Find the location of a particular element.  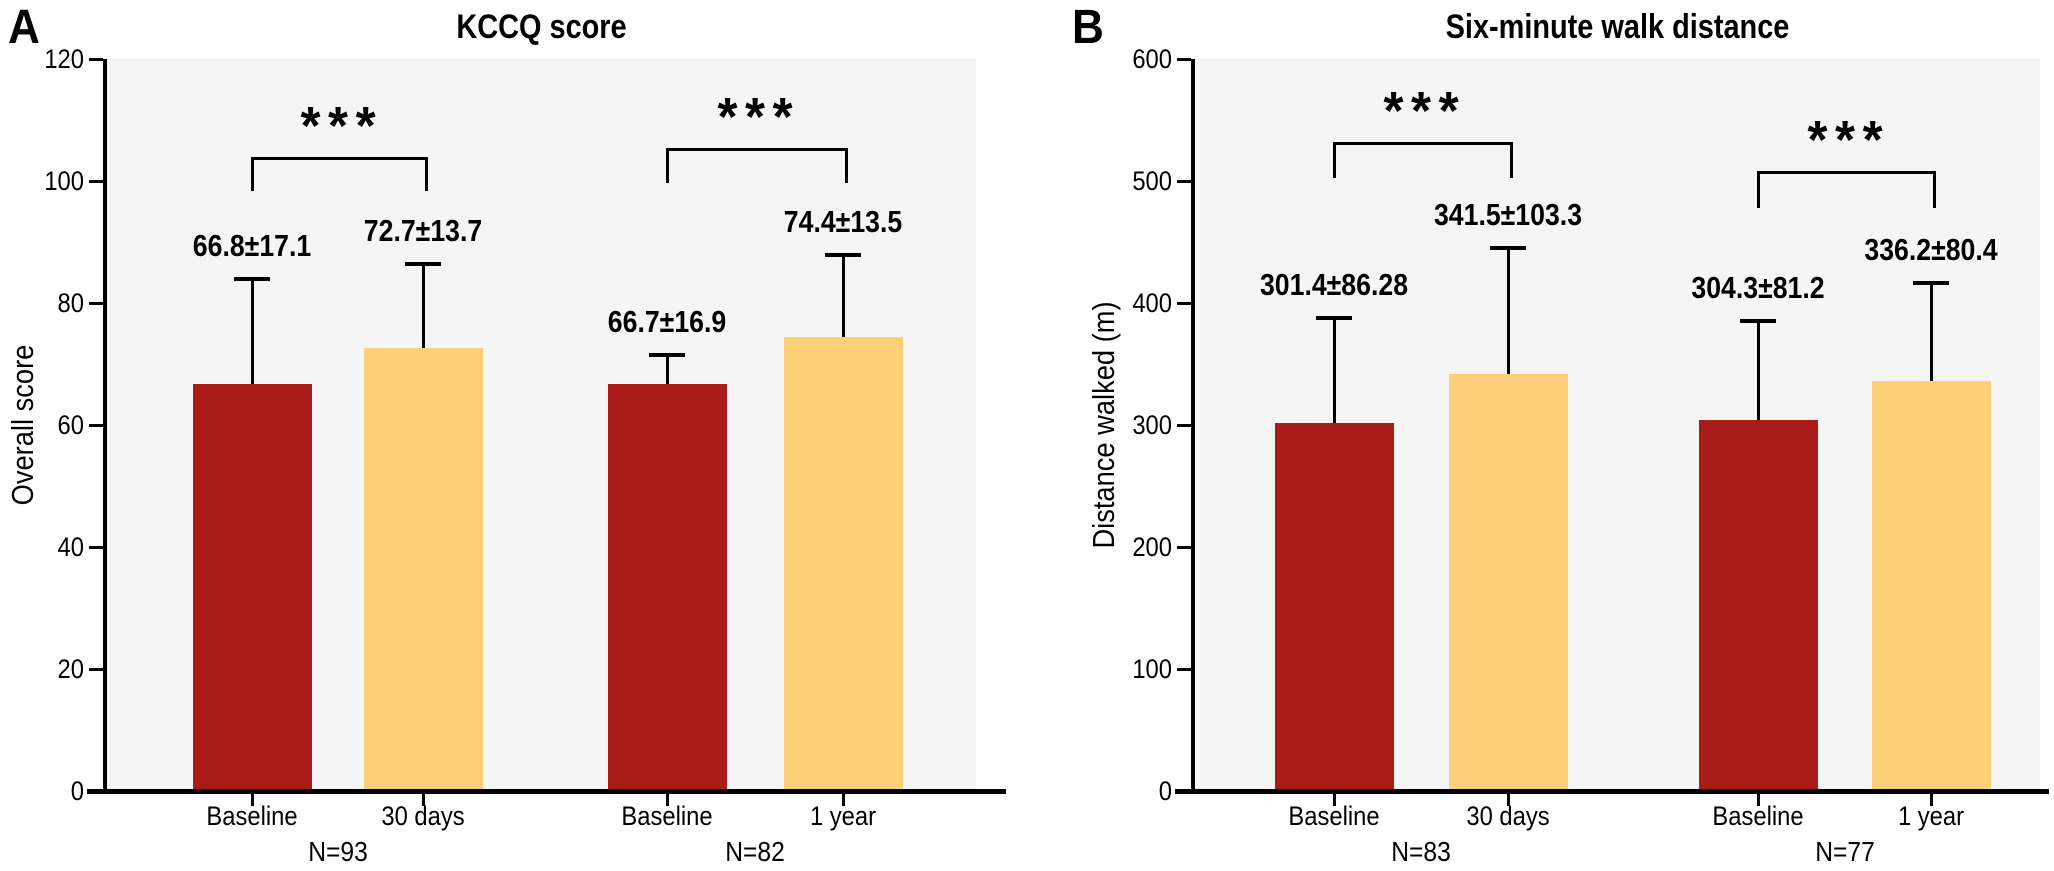

panel-b-y-tick-label: 600 is located at coordinates (1152, 59).